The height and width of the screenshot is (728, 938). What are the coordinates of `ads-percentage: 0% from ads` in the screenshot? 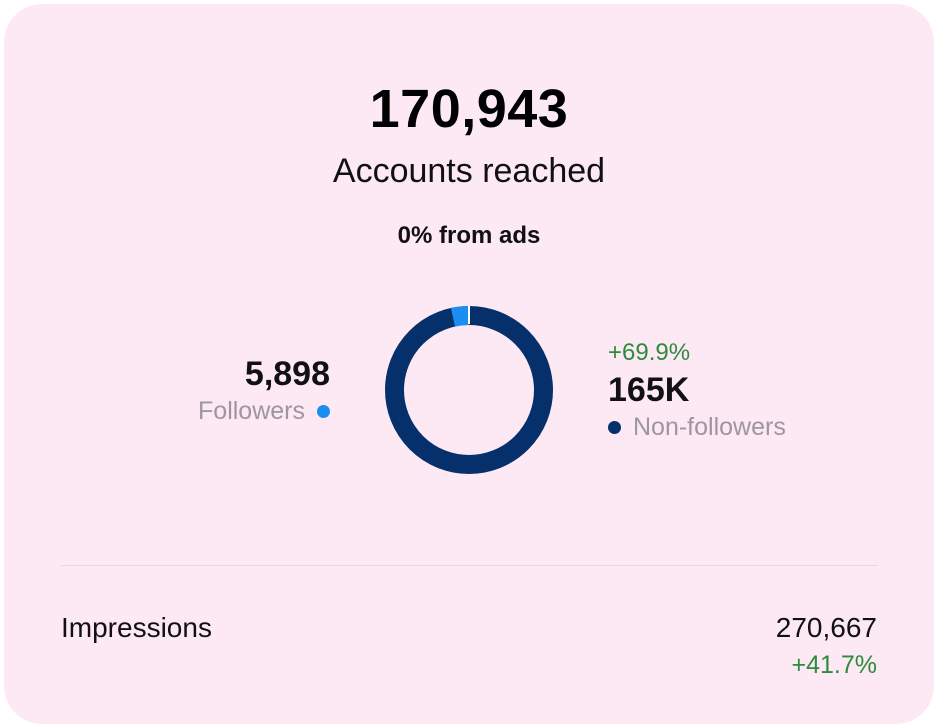 It's located at (469, 235).